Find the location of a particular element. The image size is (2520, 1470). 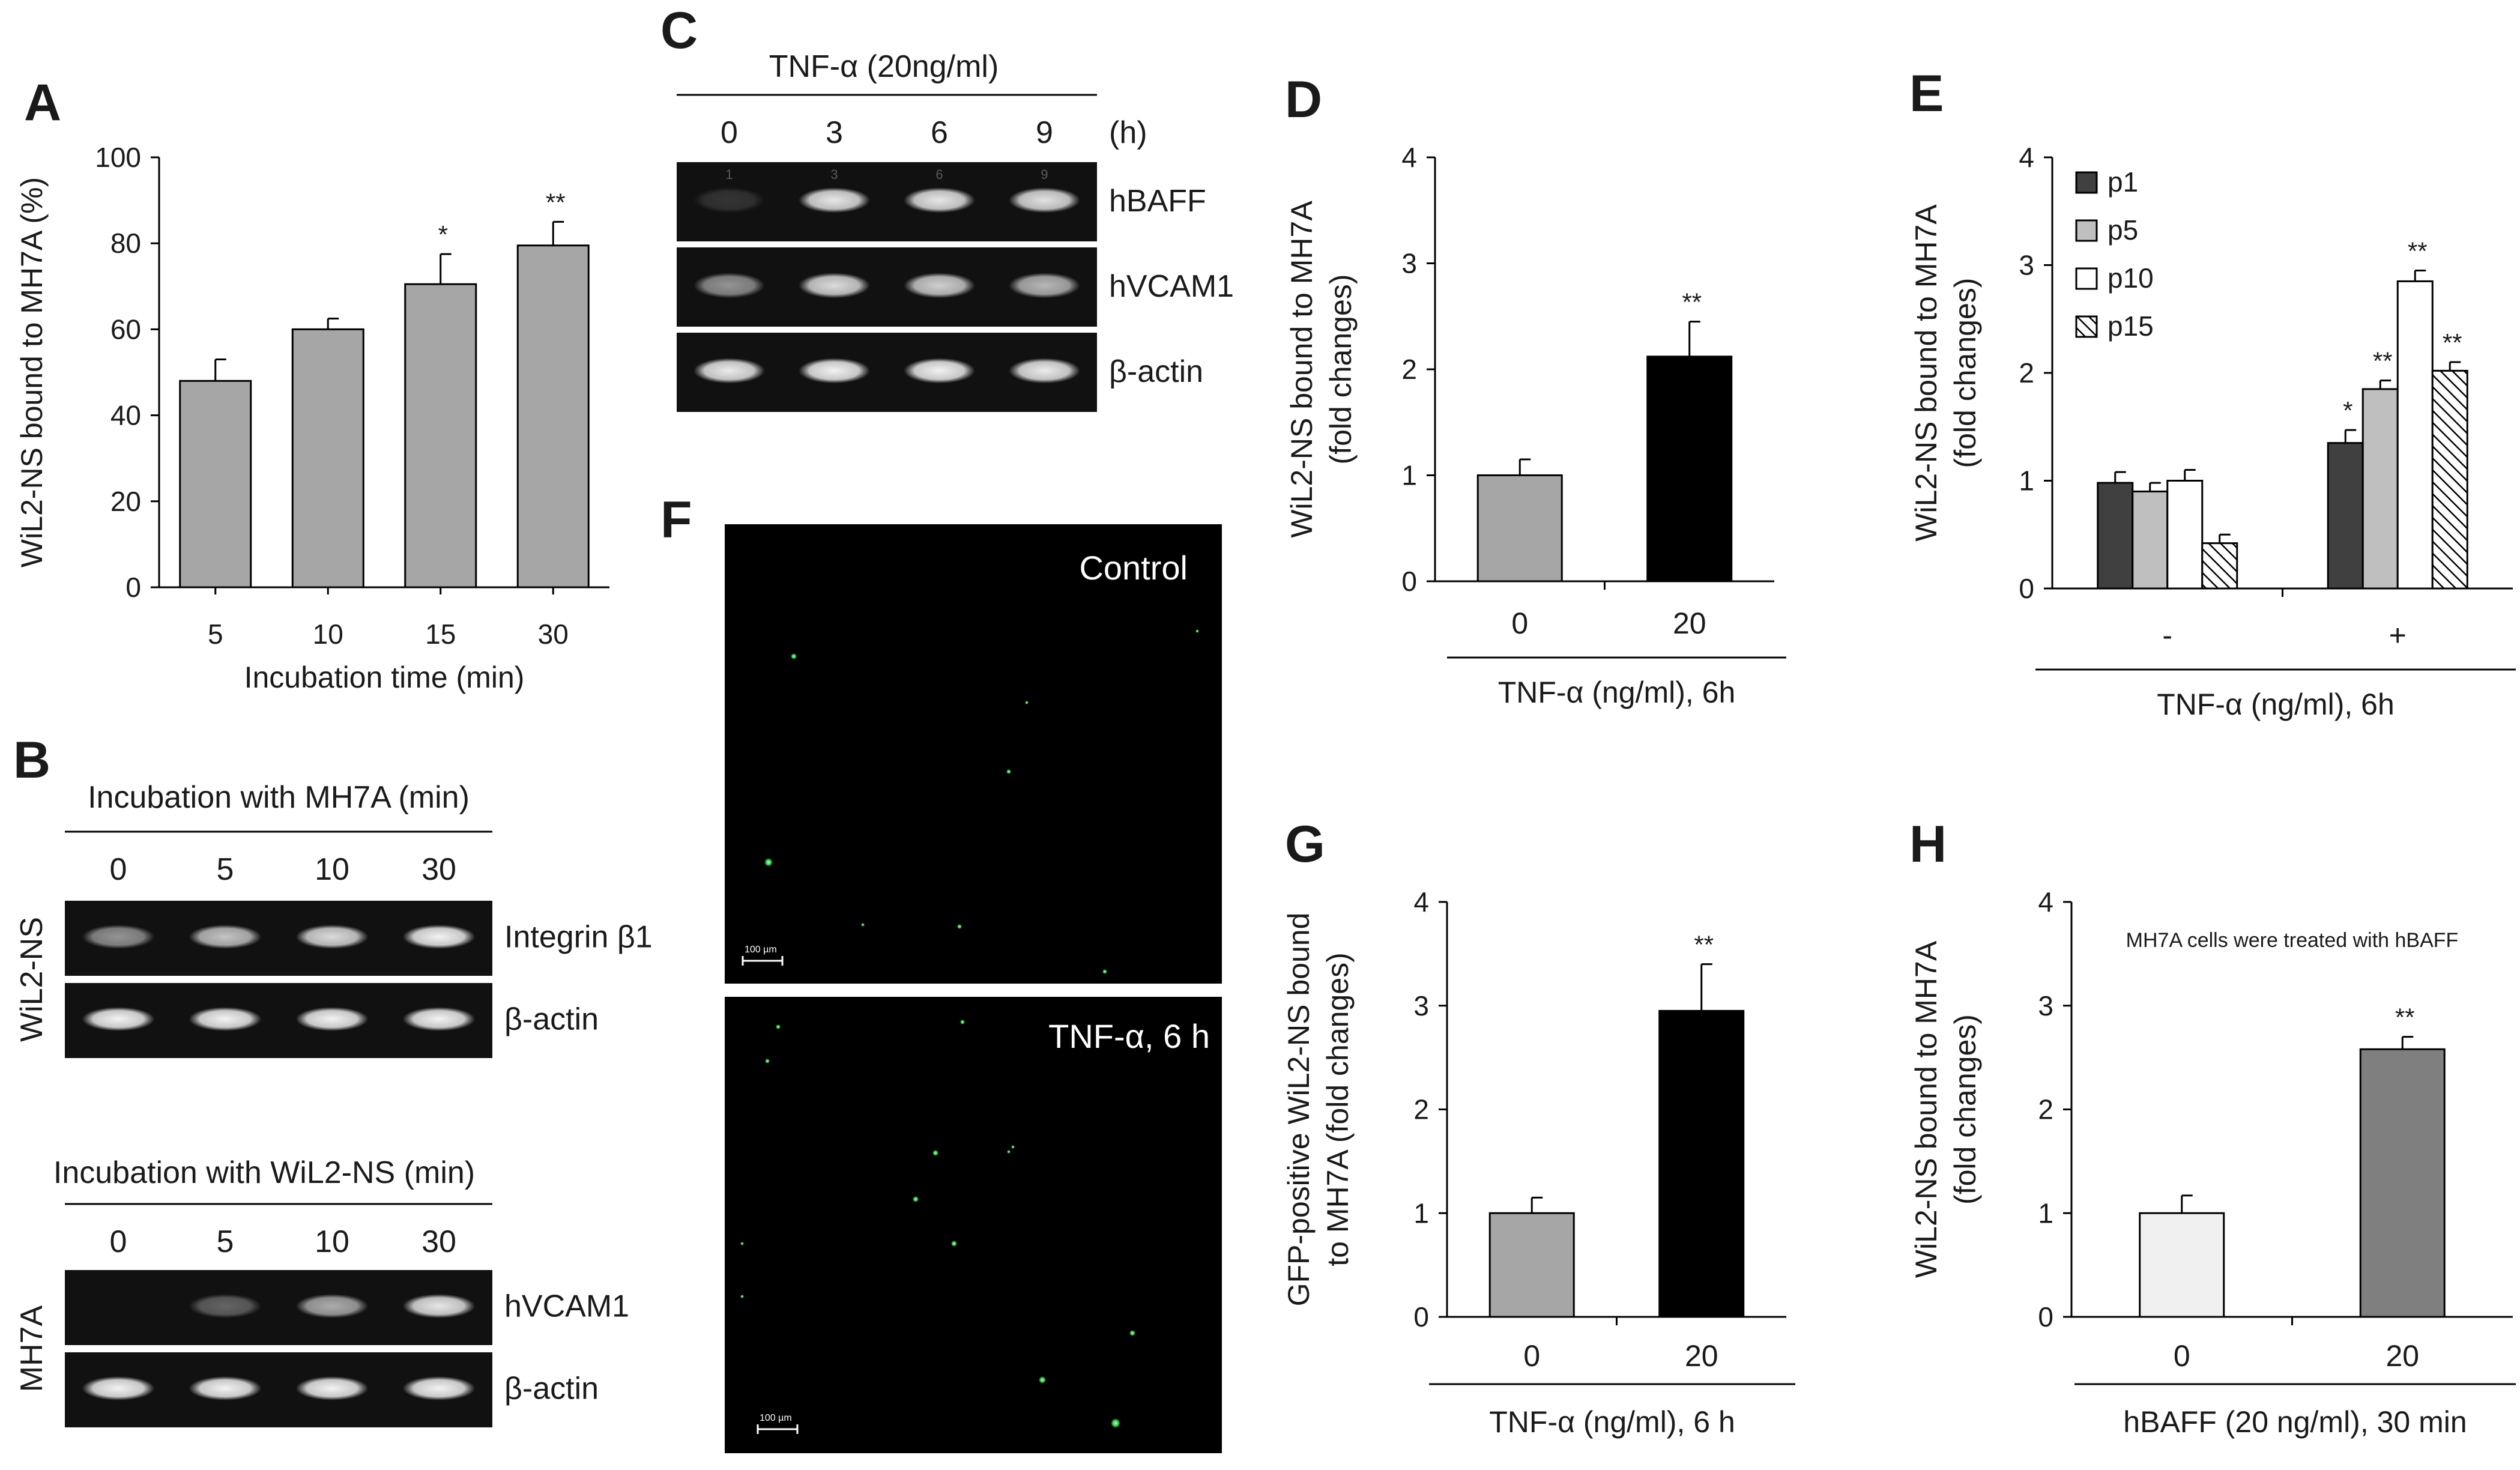

chart-a-x-tick-label: 10 is located at coordinates (328, 634).